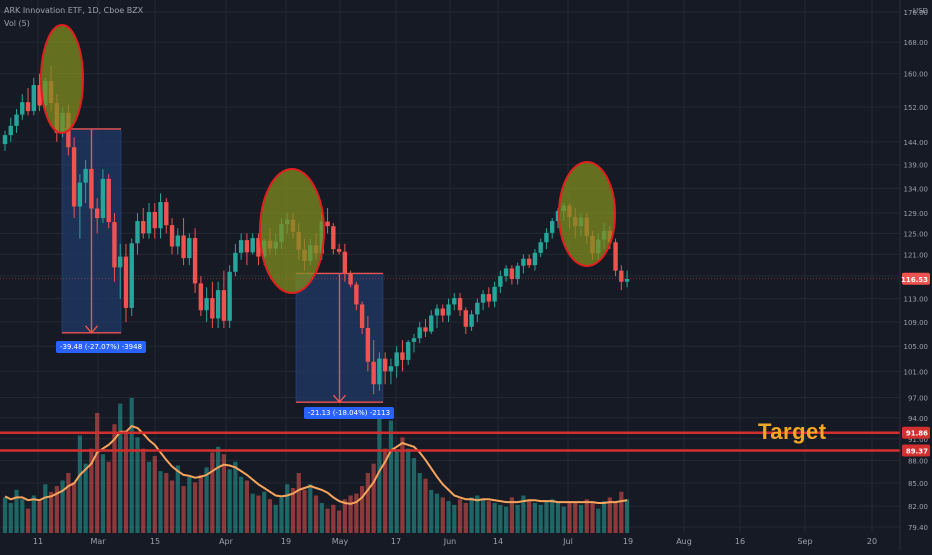 The height and width of the screenshot is (555, 932). I want to click on x-tick-label: Aug, so click(684, 541).